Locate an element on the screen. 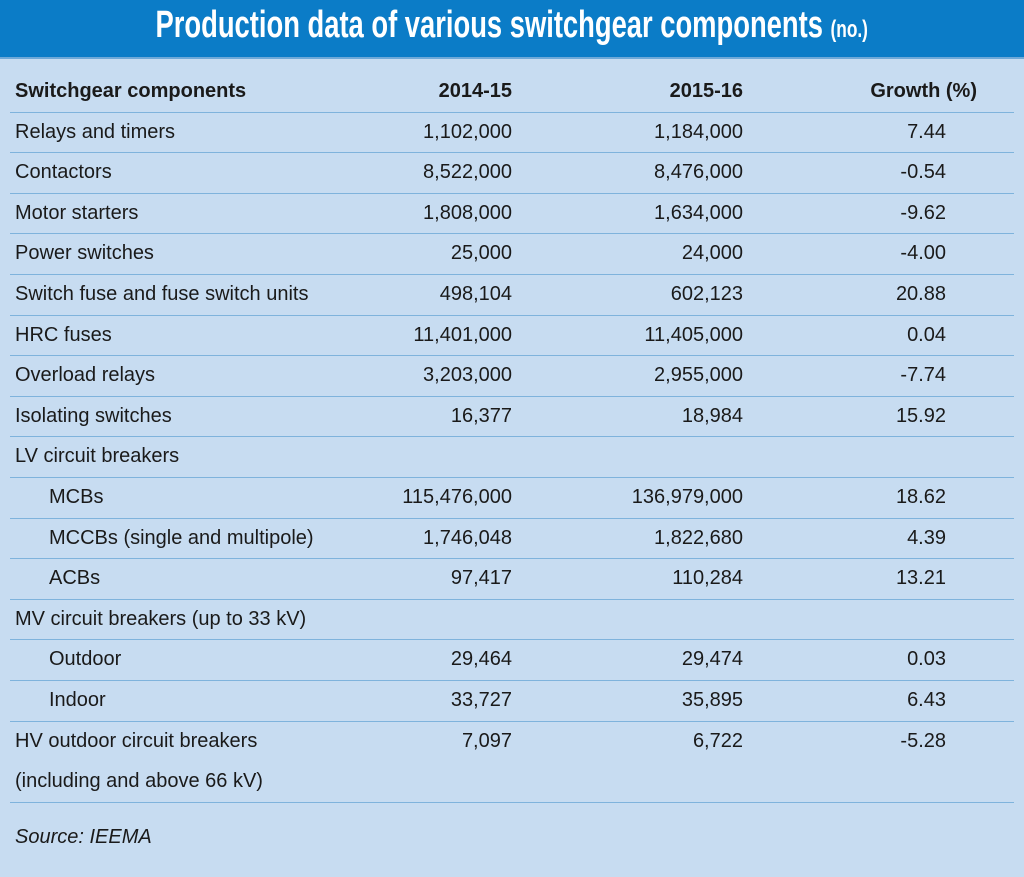 Image resolution: width=1024 pixels, height=877 pixels. value-2014-15: 115,476,000 is located at coordinates (457, 497).